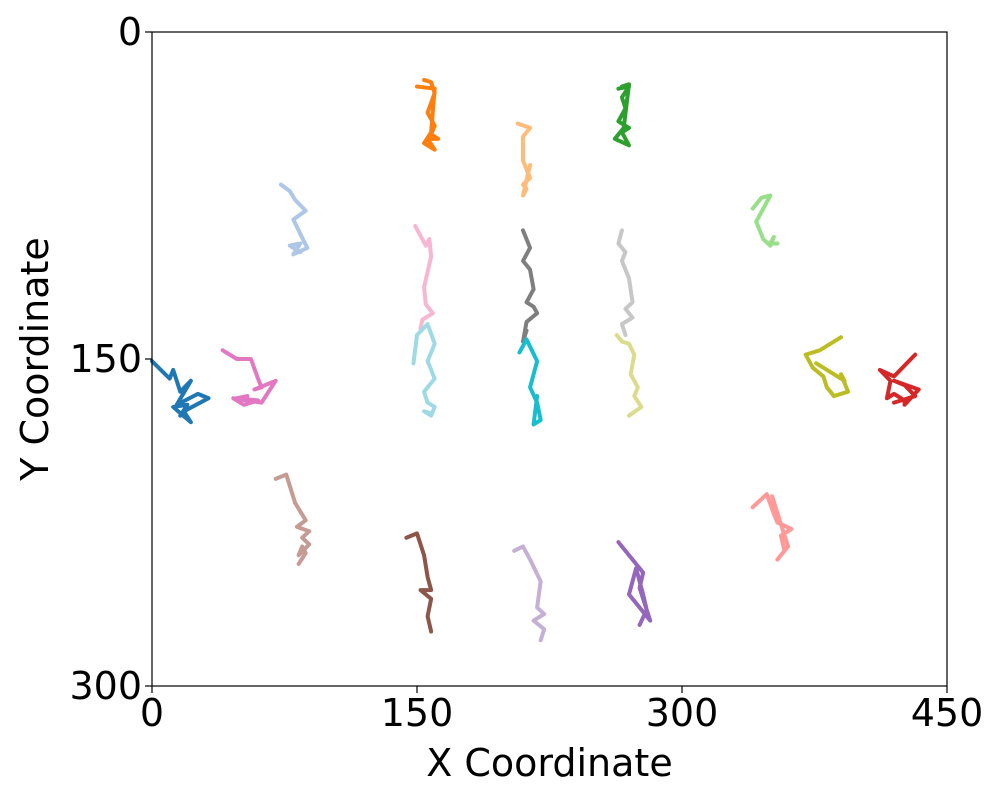  Describe the element at coordinates (682, 713) in the screenshot. I see `x-tick-label: 300` at that location.